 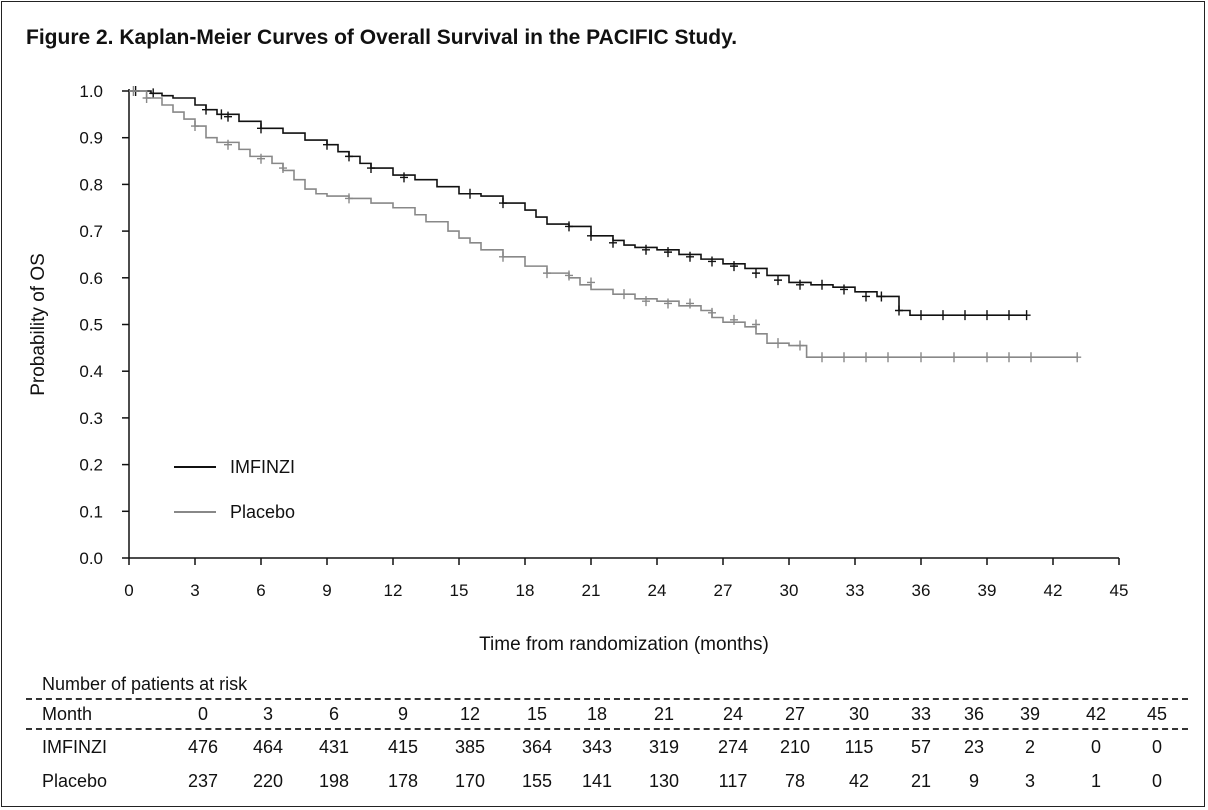 What do you see at coordinates (789, 590) in the screenshot?
I see `x-tick-label: 30` at bounding box center [789, 590].